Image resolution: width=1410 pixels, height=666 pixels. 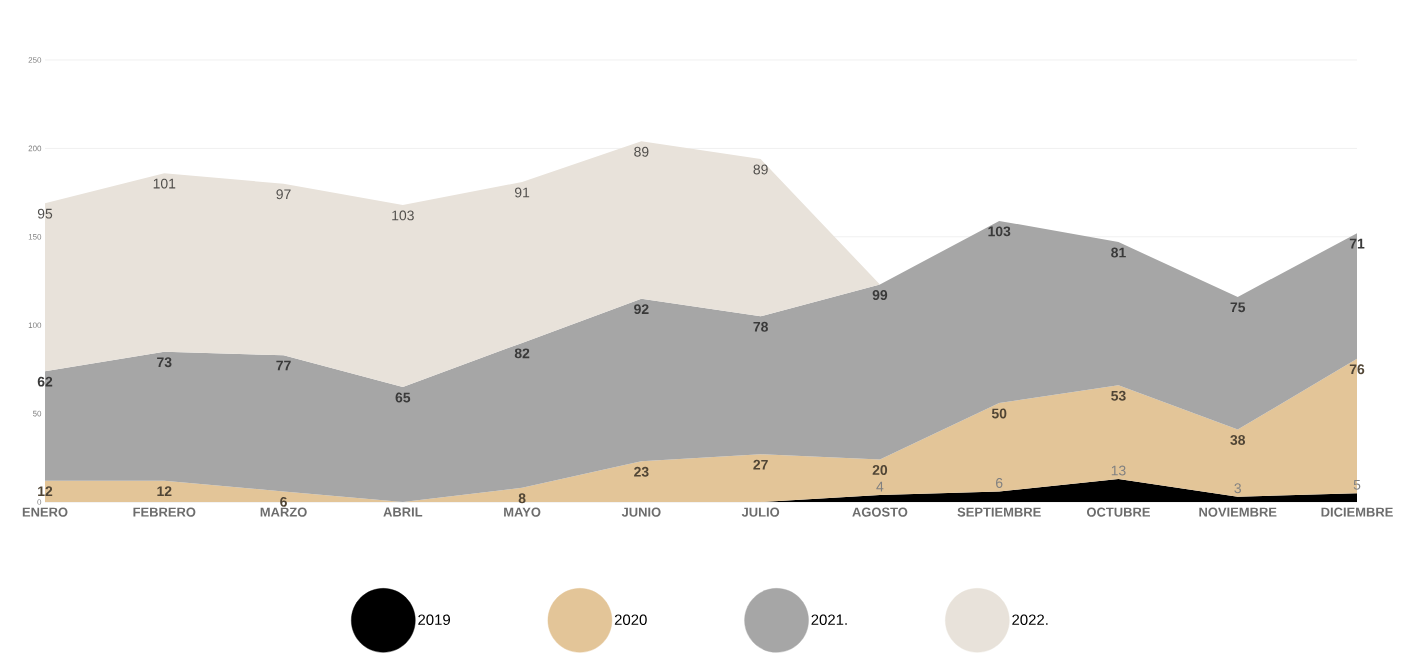 What do you see at coordinates (164, 512) in the screenshot?
I see `x-tick-label: FEBRERO` at bounding box center [164, 512].